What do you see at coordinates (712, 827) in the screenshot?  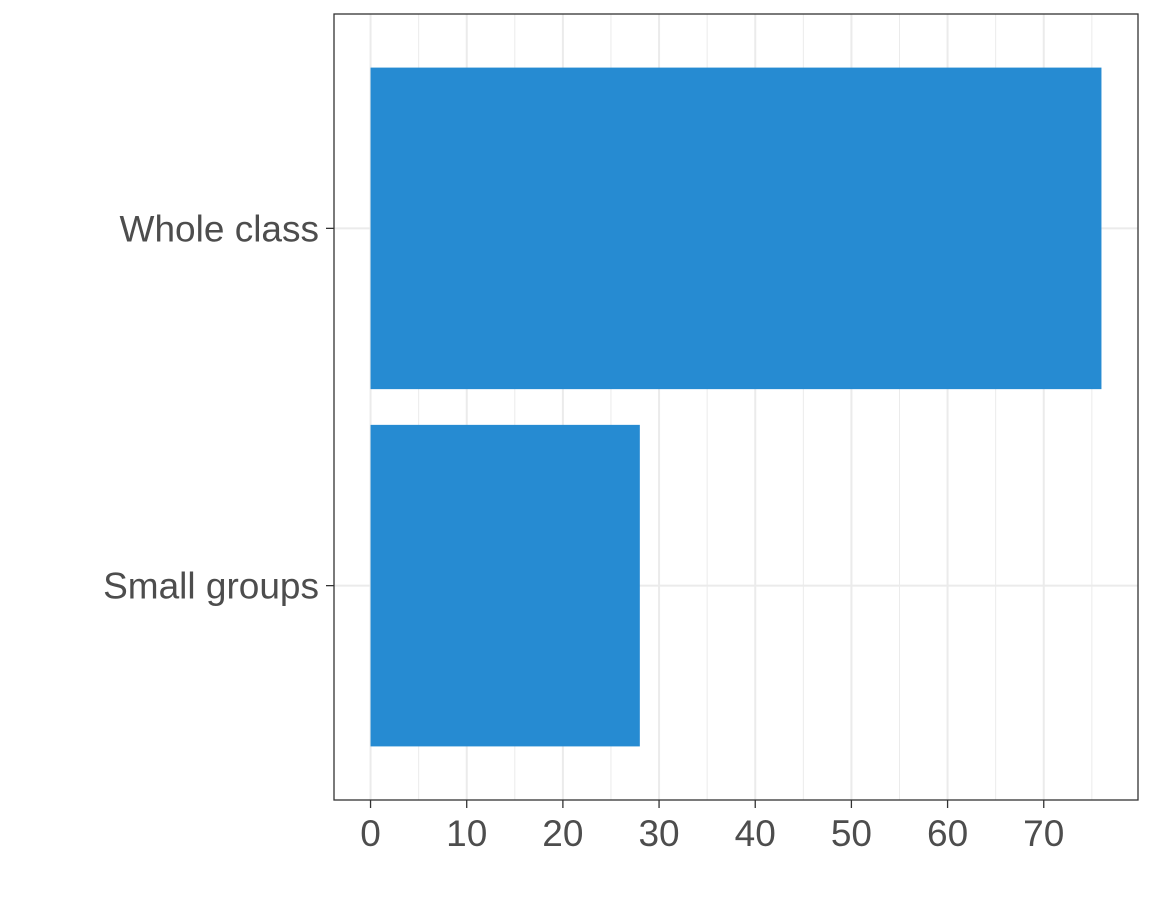 I see `x-axis: 0 10 20 30 40 50 60 70` at bounding box center [712, 827].